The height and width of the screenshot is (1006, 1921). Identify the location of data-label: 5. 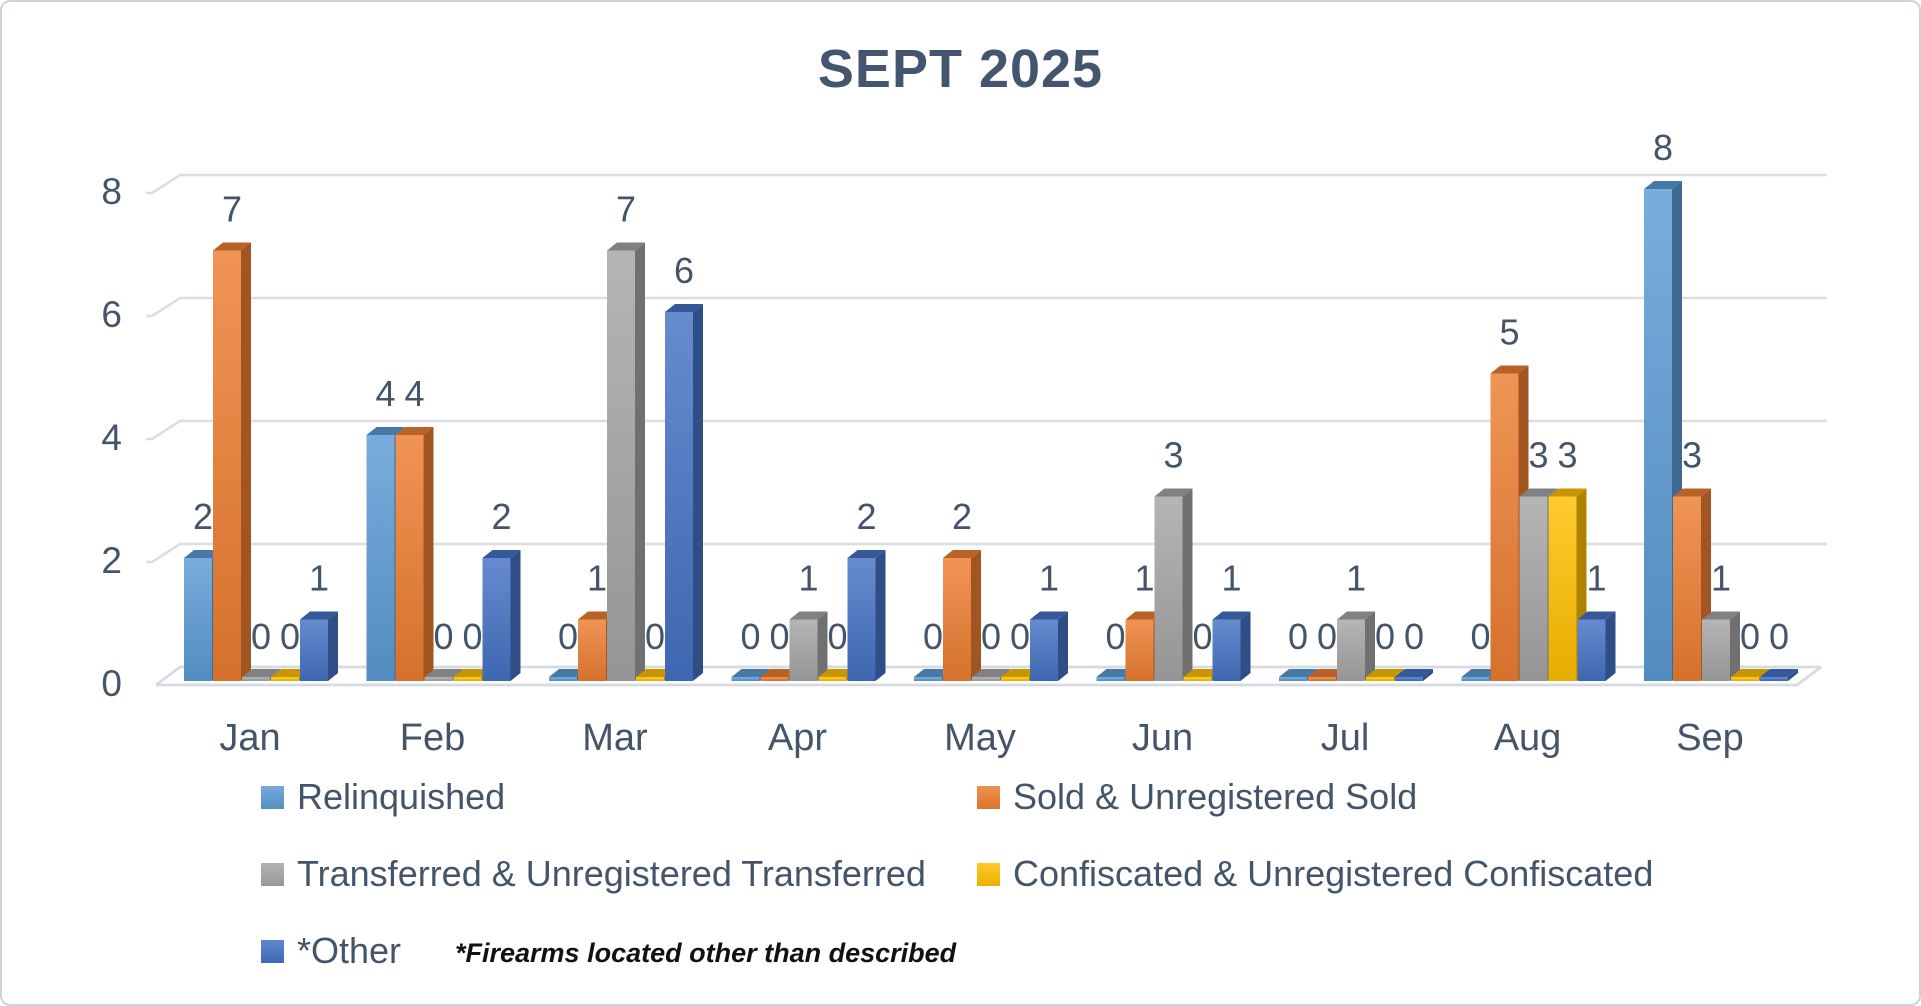
(1509, 332).